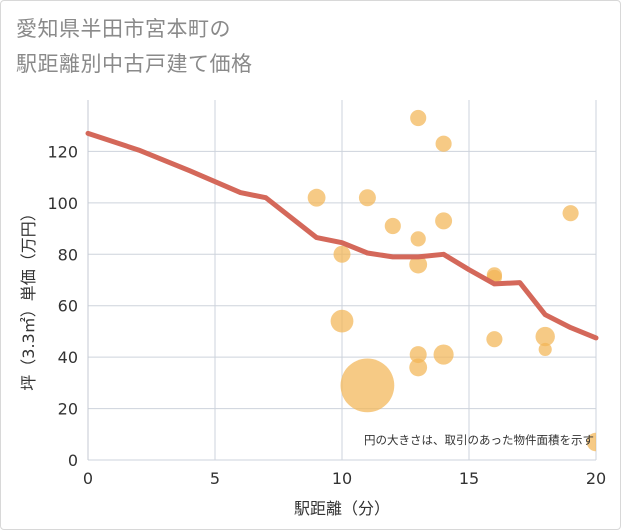  What do you see at coordinates (596, 478) in the screenshot?
I see `x-tick-label: 20` at bounding box center [596, 478].